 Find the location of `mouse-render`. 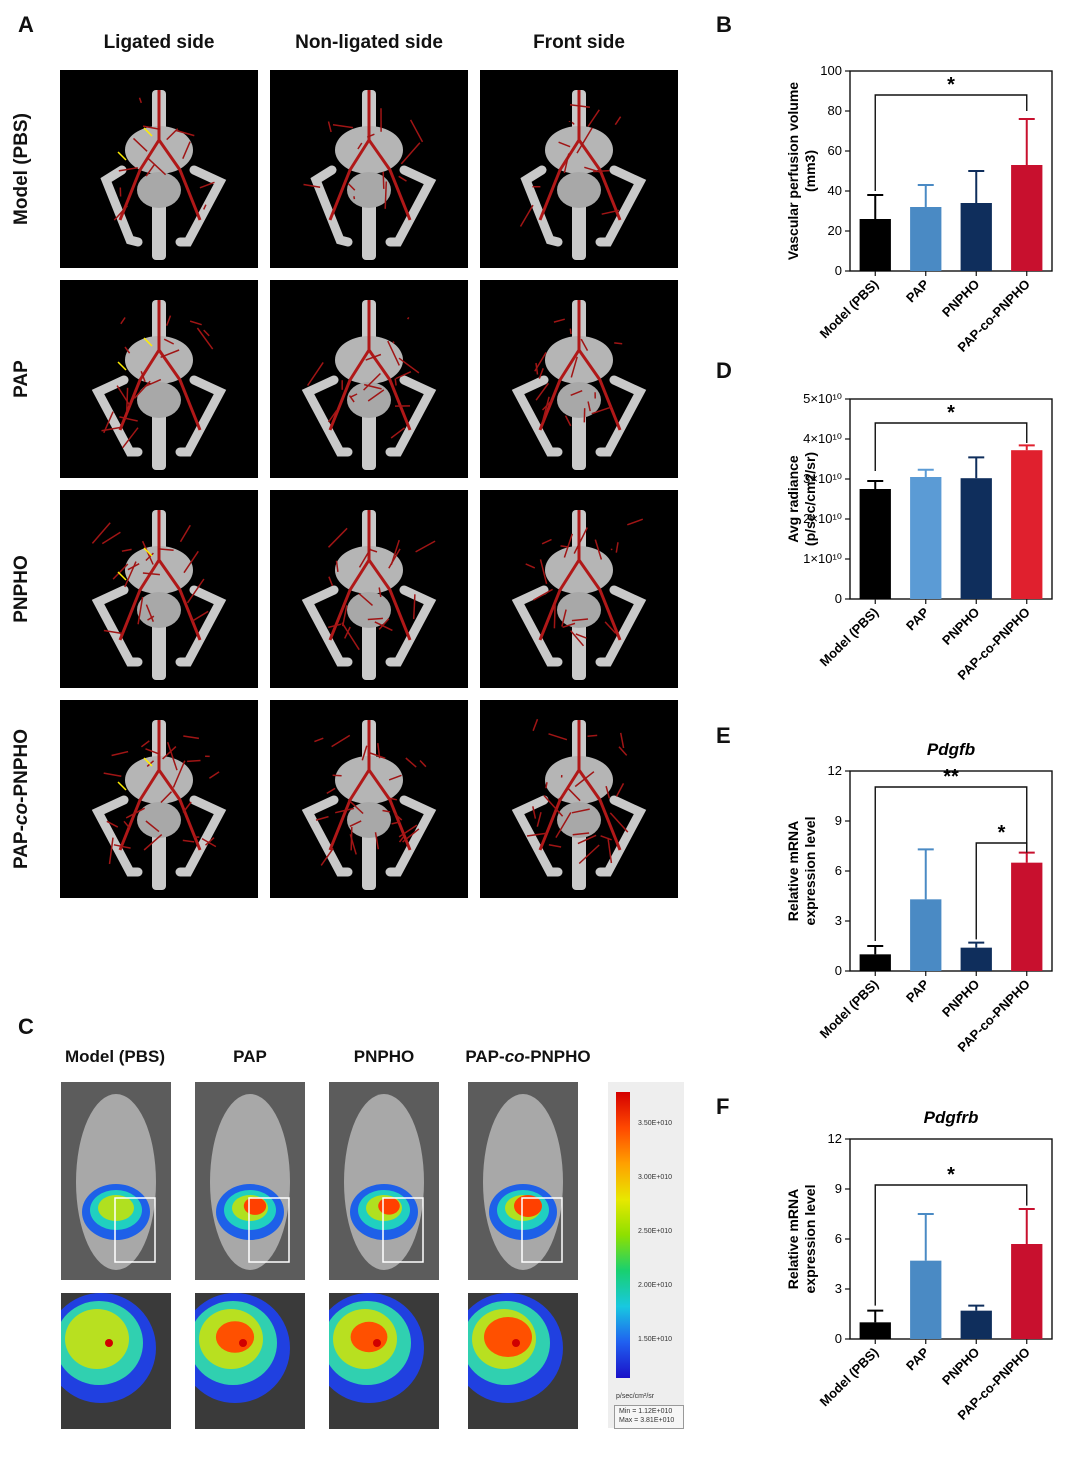

mouse-render is located at coordinates (384, 1182).